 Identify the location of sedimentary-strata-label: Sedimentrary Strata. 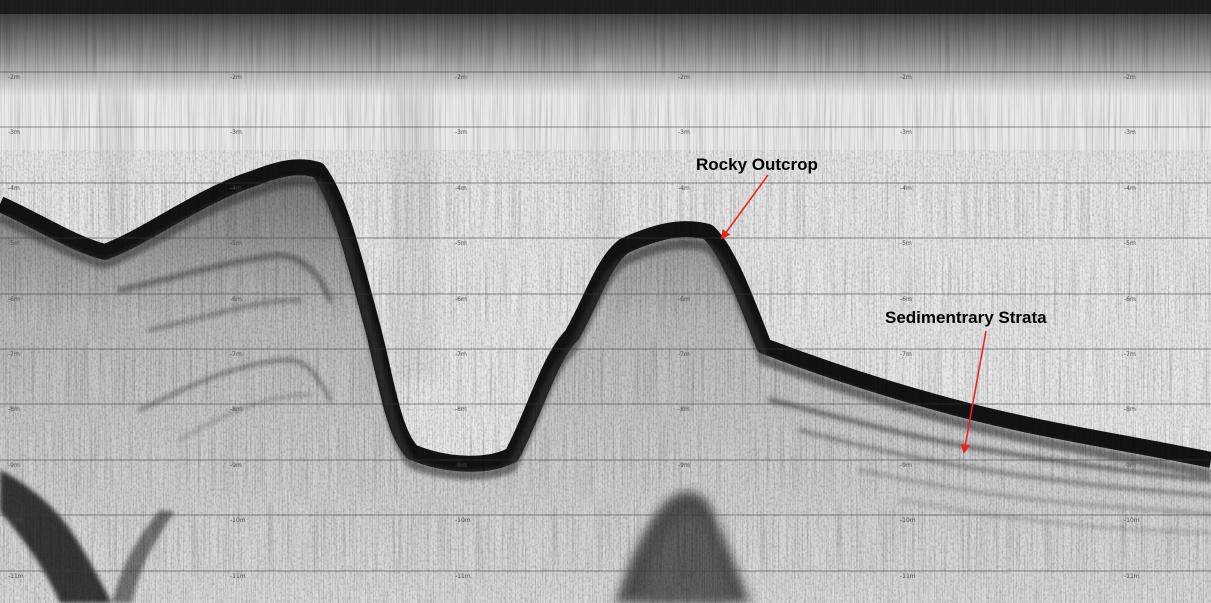
(966, 317).